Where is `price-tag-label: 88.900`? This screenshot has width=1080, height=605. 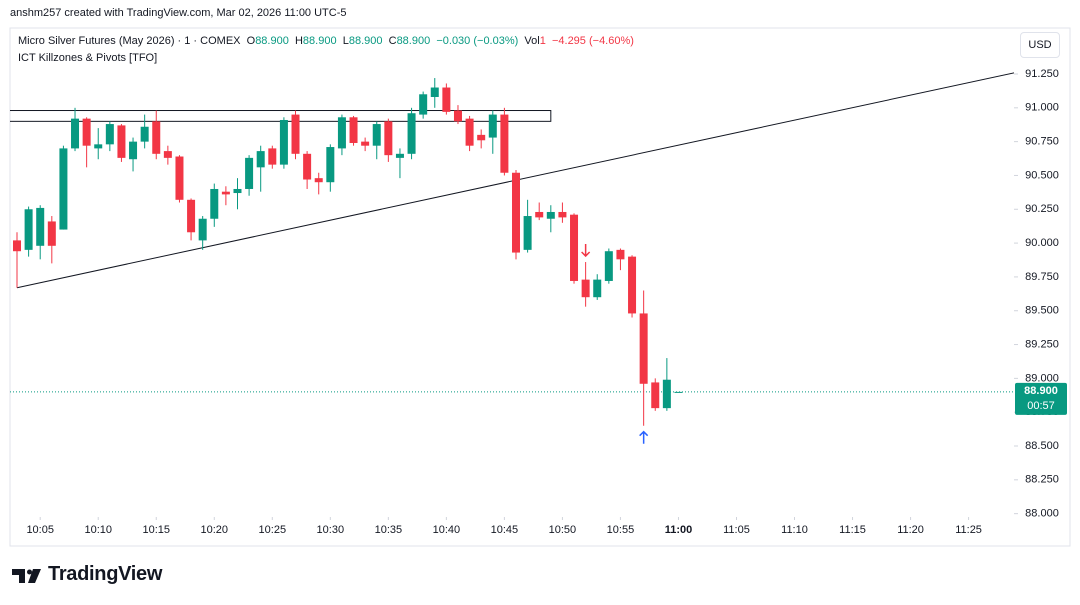
price-tag-label: 88.900 is located at coordinates (1041, 391).